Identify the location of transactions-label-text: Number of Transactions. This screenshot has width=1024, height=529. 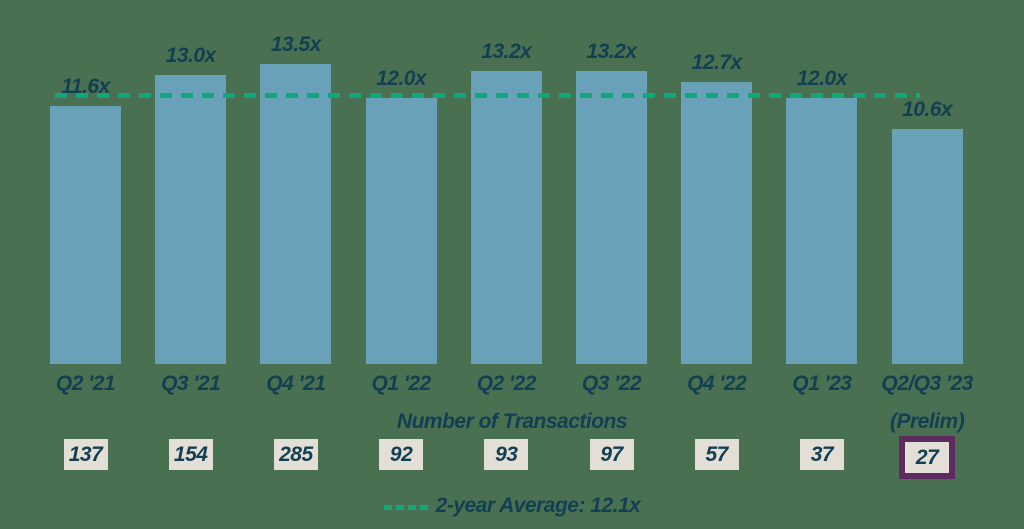
(512, 421).